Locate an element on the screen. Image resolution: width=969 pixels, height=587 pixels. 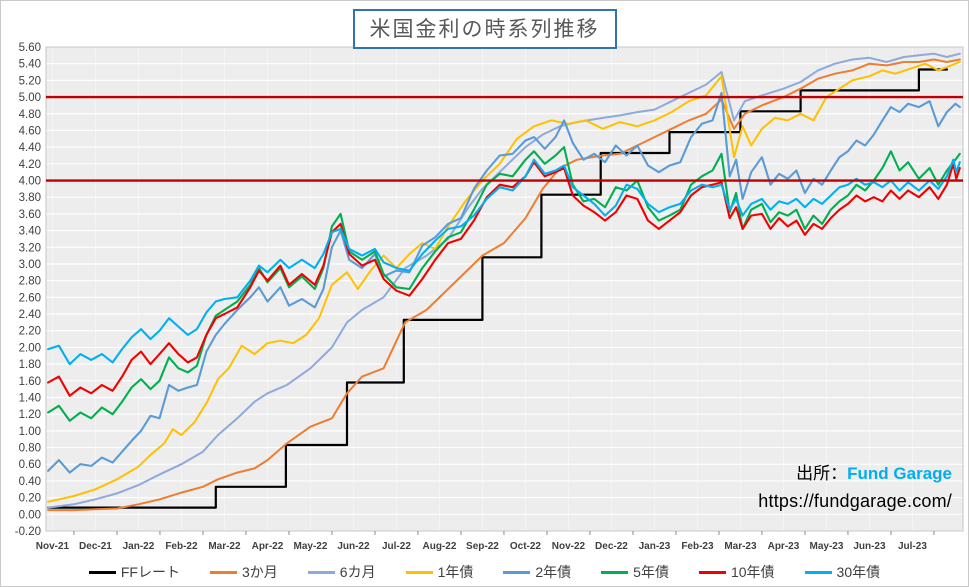
legend-item-5年債: 5年債 is located at coordinates (635, 572).